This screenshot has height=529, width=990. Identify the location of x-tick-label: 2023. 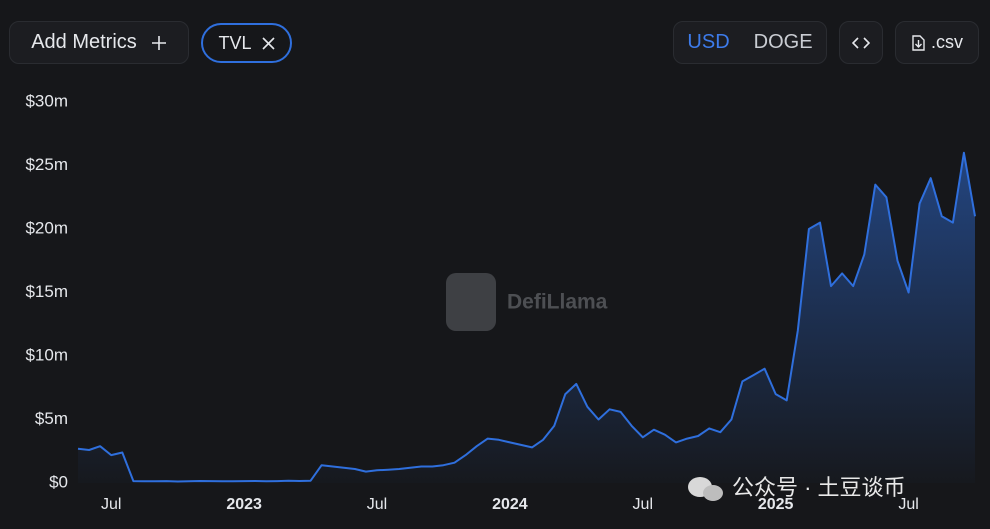
(244, 504).